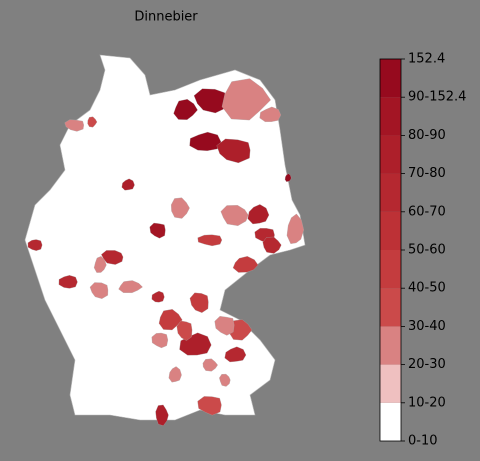 This screenshot has height=461, width=480. I want to click on colorbar-tick-label: 80-90, so click(427, 135).